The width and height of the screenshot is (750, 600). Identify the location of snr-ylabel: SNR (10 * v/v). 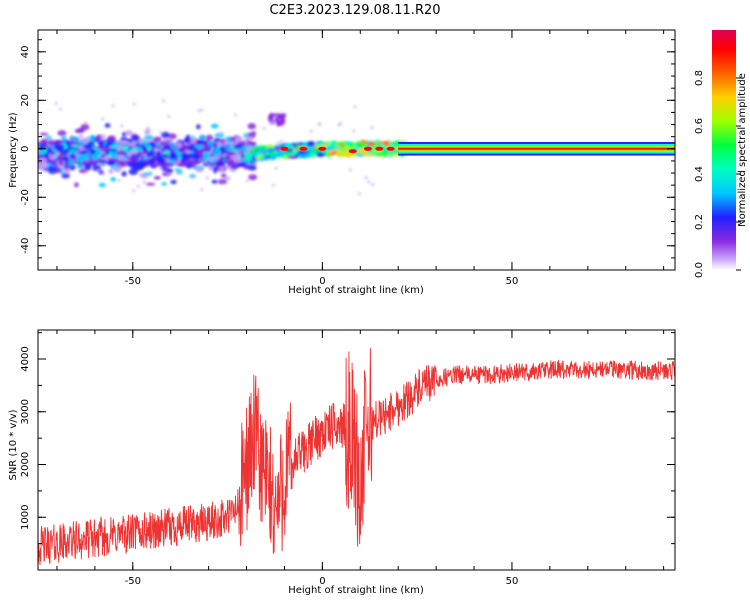
(13, 444).